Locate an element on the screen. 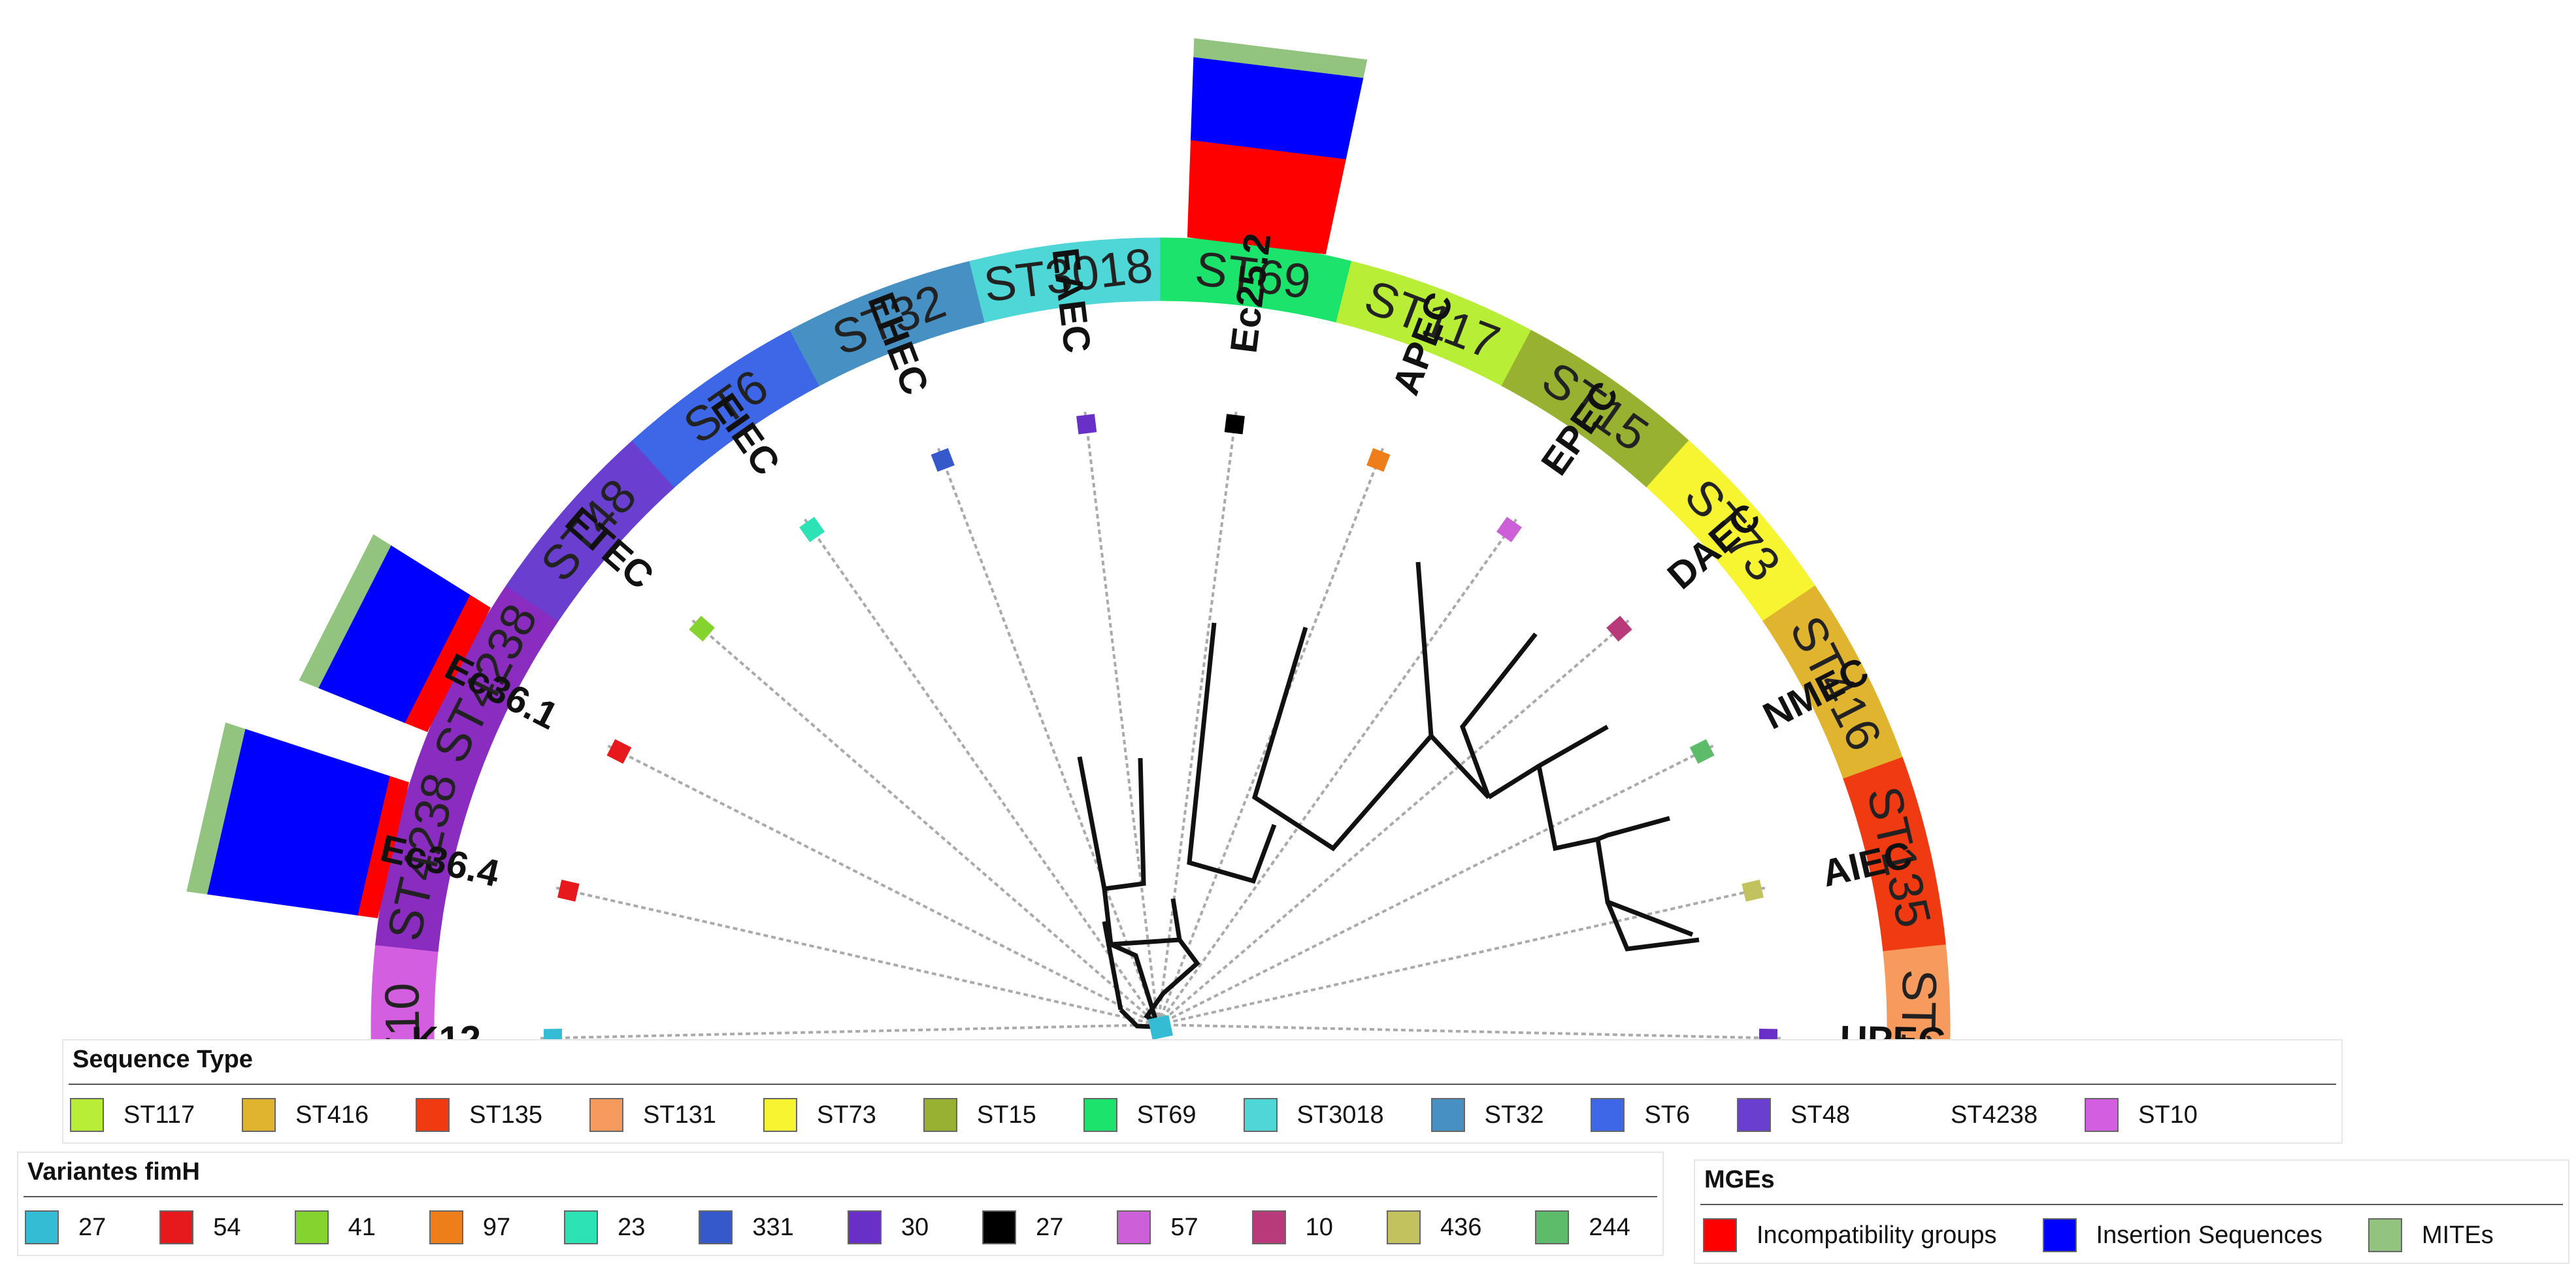 Image resolution: width=2576 pixels, height=1279 pixels. mge-label: Incompatibility groups is located at coordinates (1877, 1235).